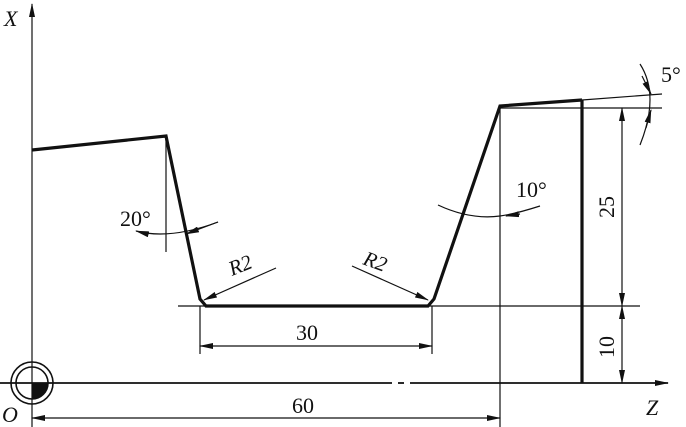 The height and width of the screenshot is (427, 686). Describe the element at coordinates (489, 211) in the screenshot. I see `angle-10-arc` at that location.